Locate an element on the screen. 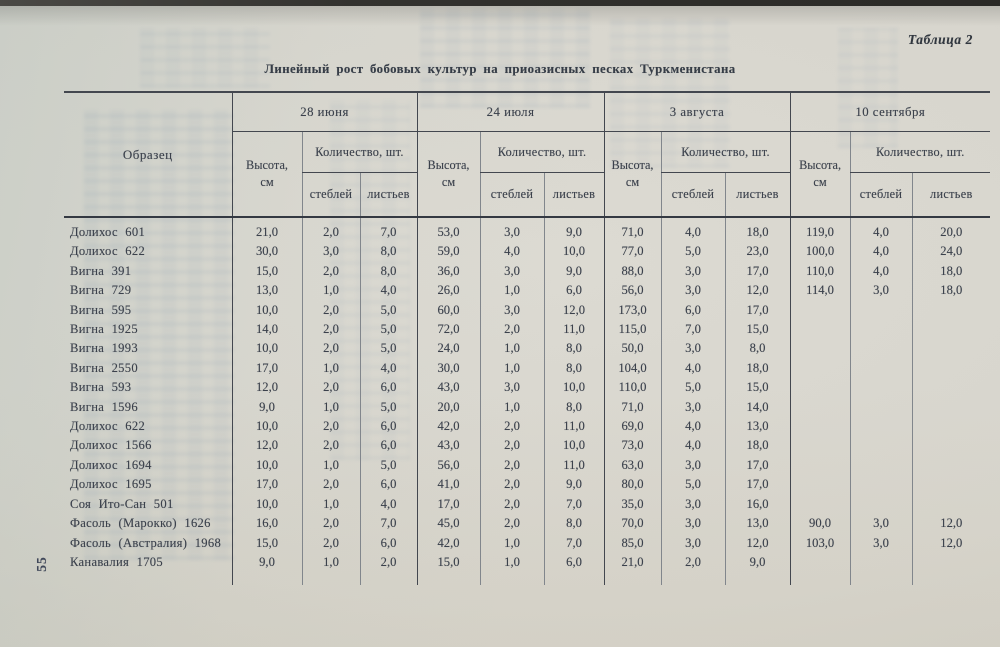 Image resolution: width=1000 pixels, height=647 pixels. value-cell: 173,0 is located at coordinates (632, 310).